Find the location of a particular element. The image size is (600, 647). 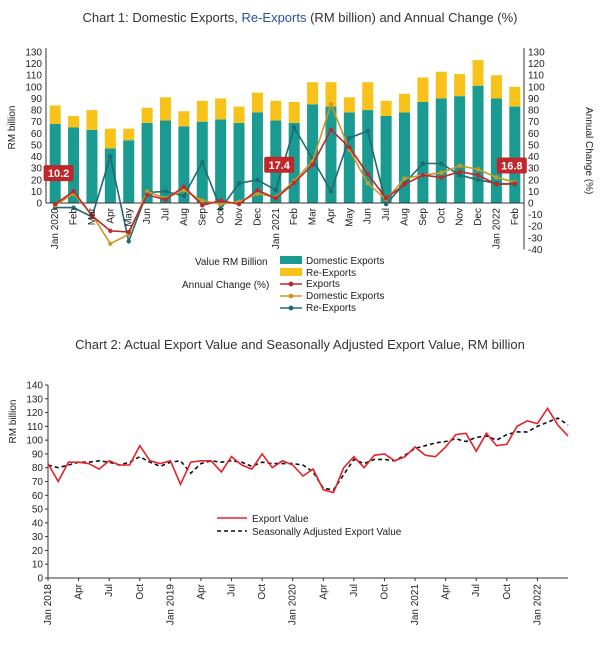

x-tick-label: Sep is located at coordinates (202, 217).